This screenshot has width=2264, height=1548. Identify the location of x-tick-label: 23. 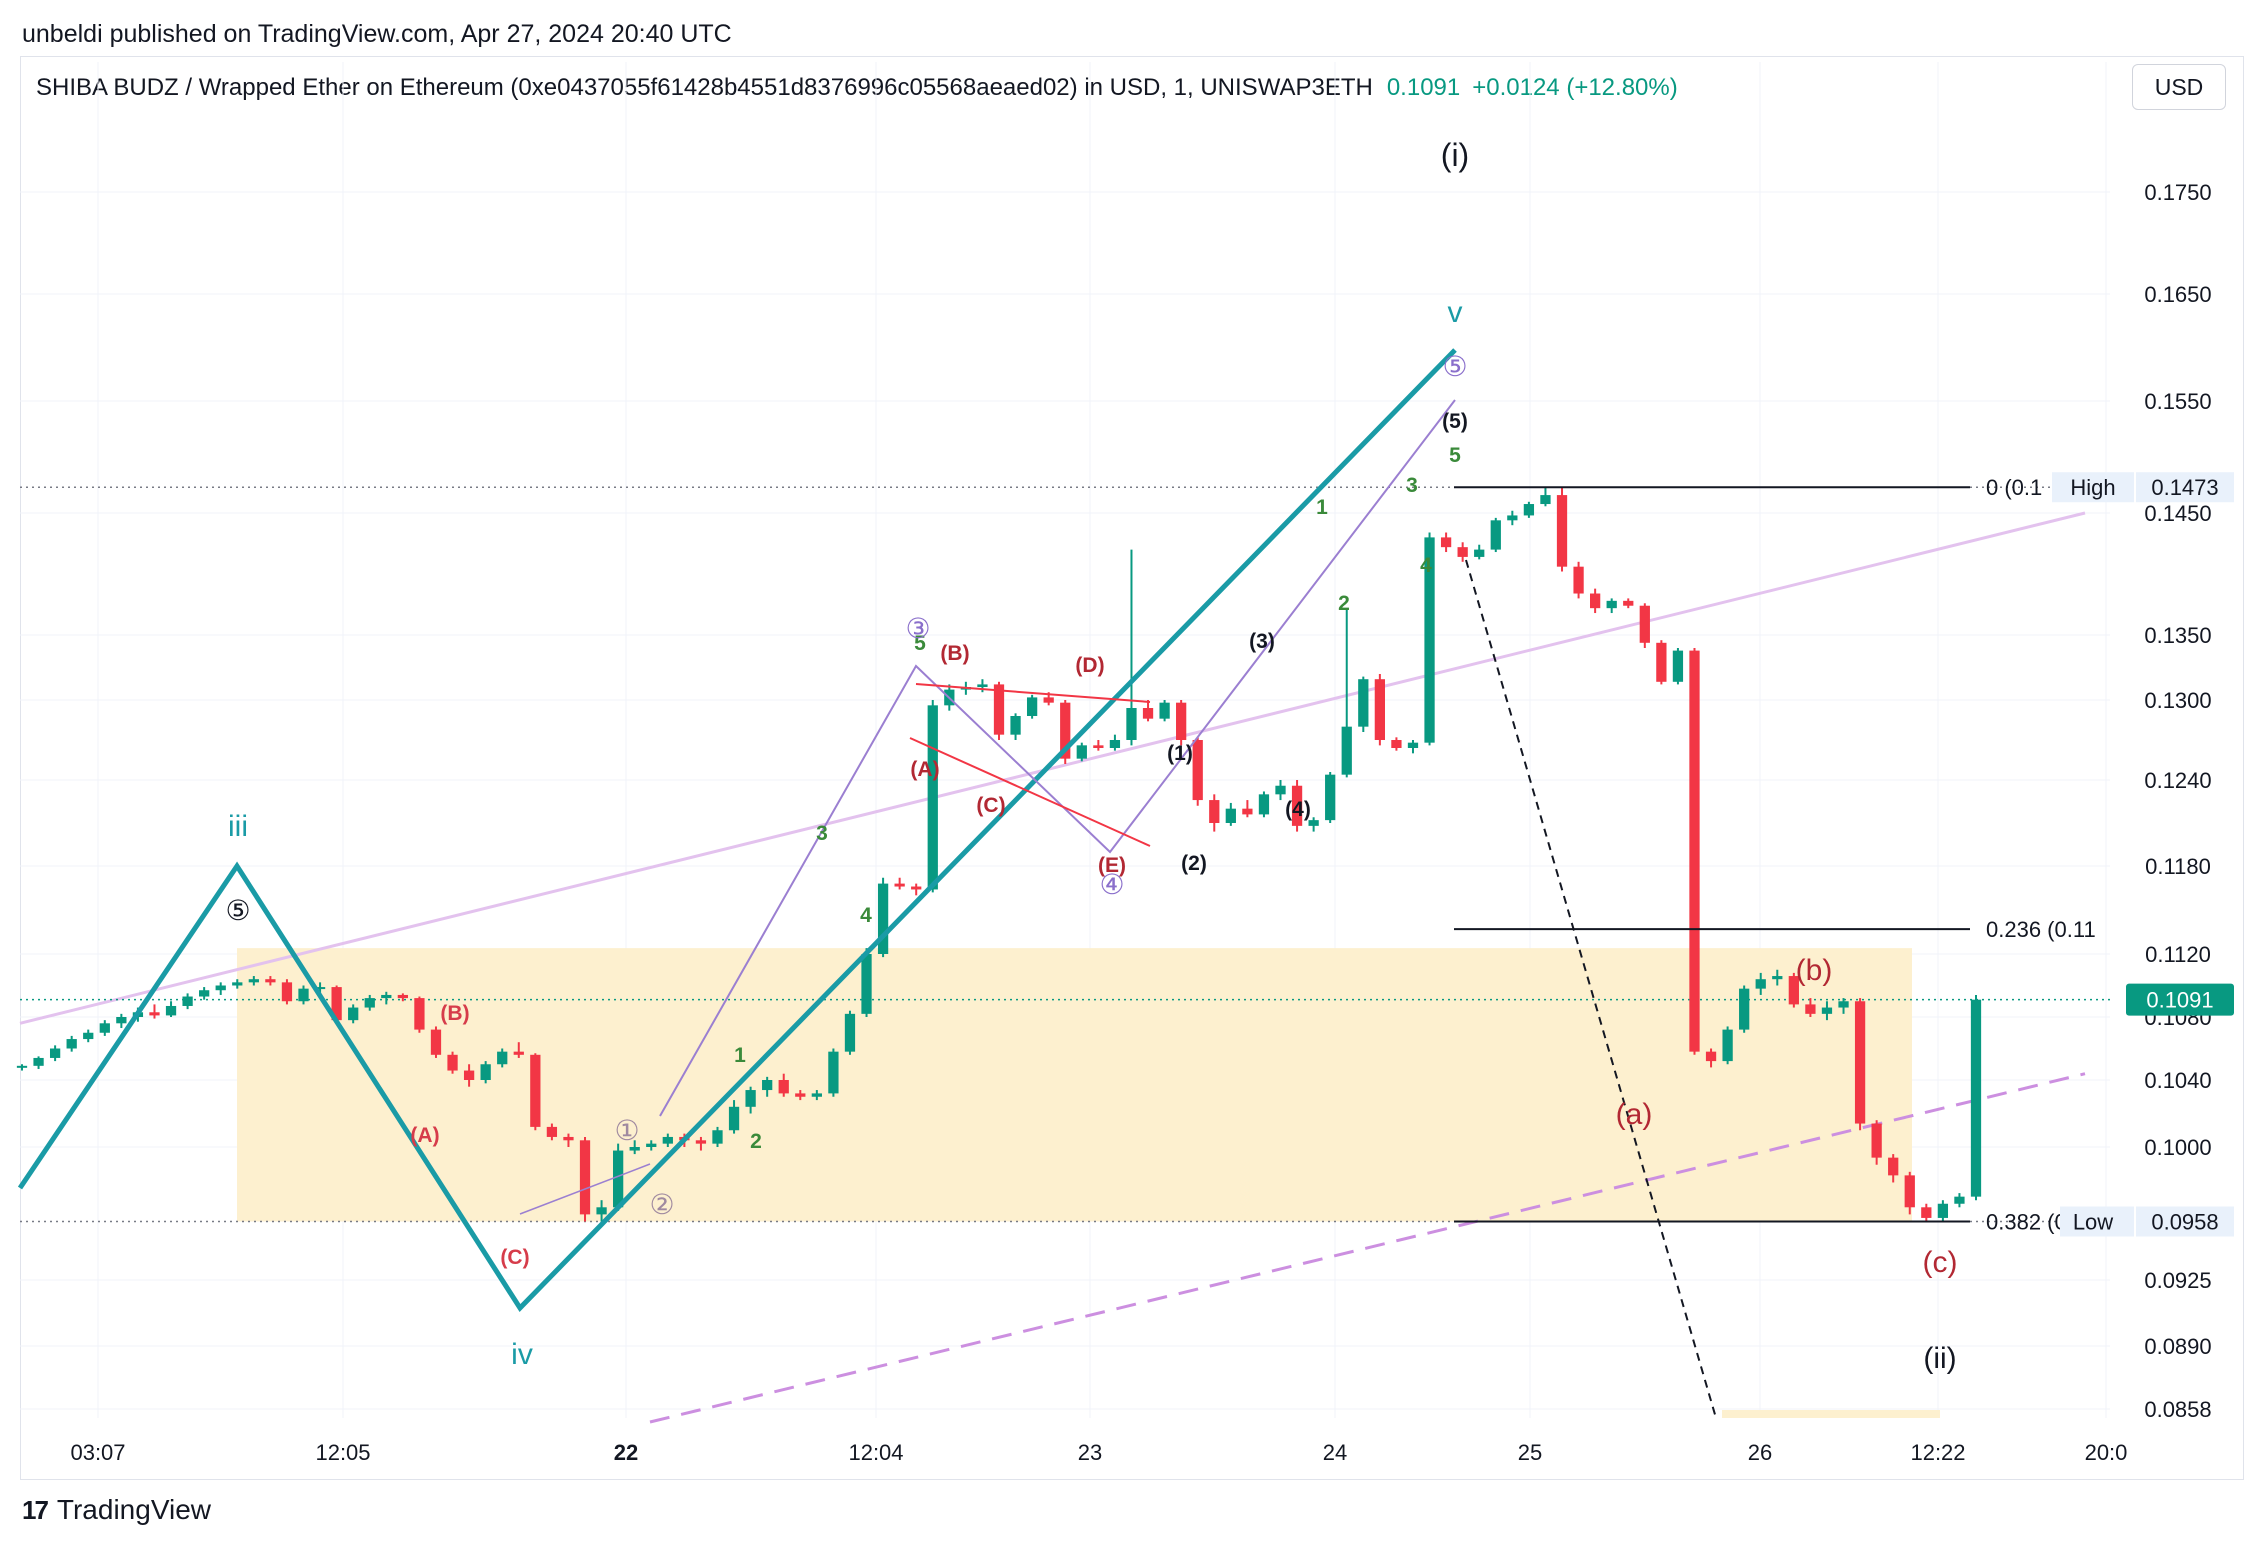
(1090, 1452).